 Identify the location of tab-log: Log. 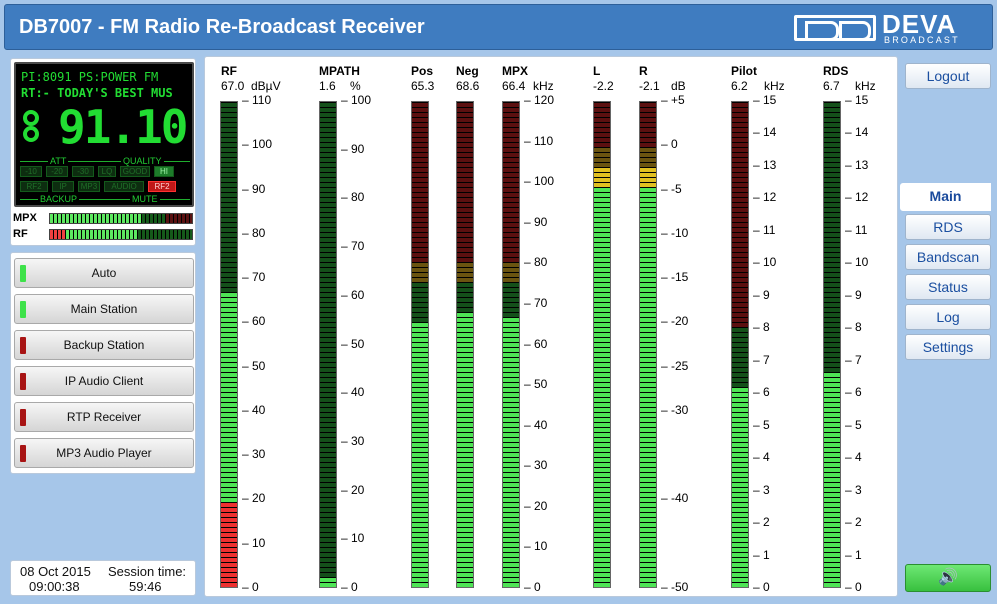
(948, 317).